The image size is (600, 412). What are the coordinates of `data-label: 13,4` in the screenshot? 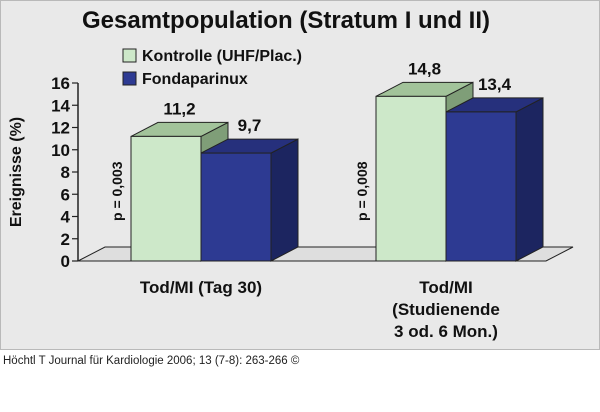 It's located at (495, 84).